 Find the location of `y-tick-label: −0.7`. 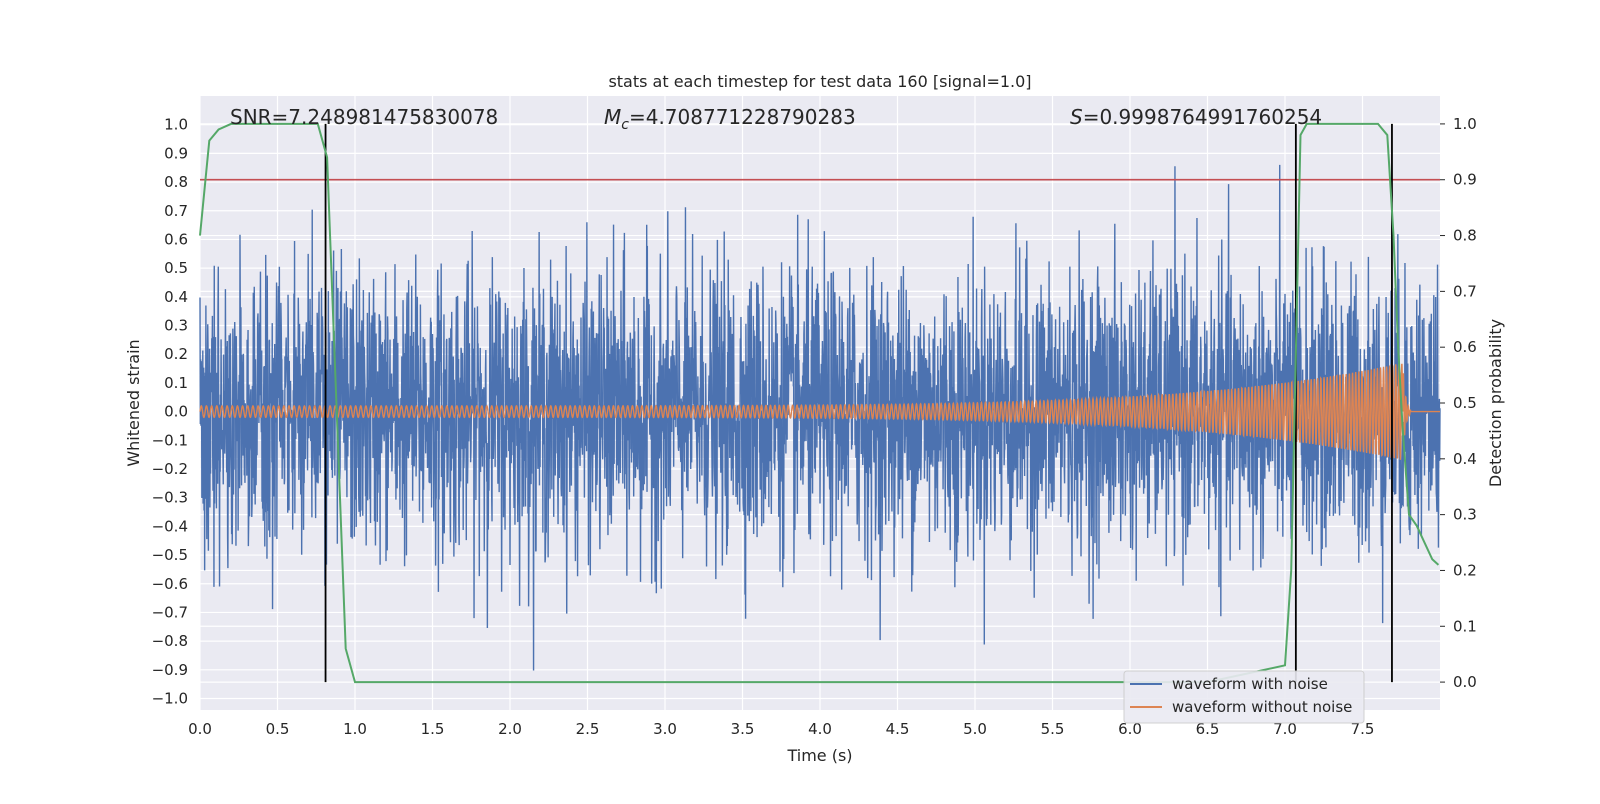

y-tick-label: −0.7 is located at coordinates (170, 612).